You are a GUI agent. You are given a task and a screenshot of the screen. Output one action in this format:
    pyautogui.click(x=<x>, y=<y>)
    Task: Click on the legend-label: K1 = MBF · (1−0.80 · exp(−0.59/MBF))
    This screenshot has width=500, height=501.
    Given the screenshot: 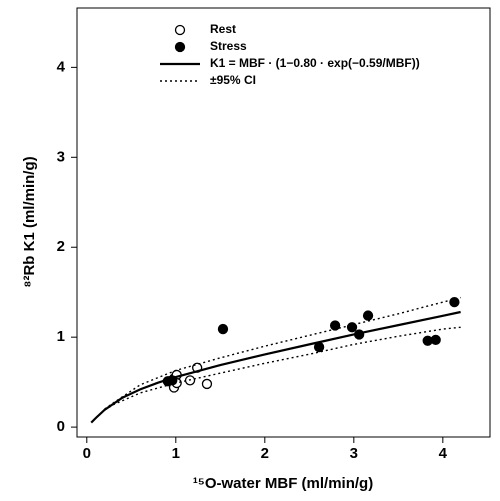 What is the action you would take?
    pyautogui.click(x=315, y=63)
    